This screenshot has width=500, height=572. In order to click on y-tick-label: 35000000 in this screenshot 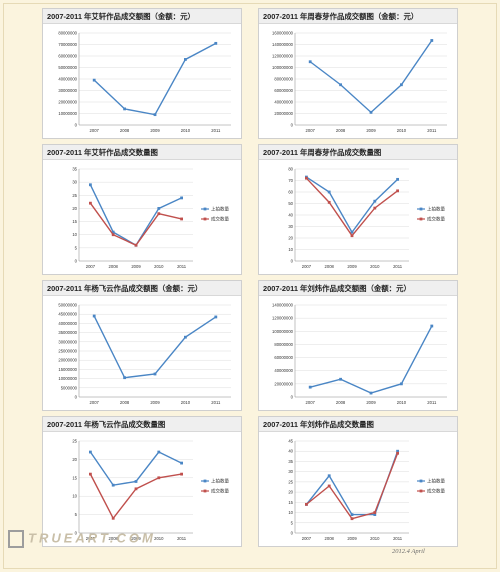, I will do `click(67, 332)`.